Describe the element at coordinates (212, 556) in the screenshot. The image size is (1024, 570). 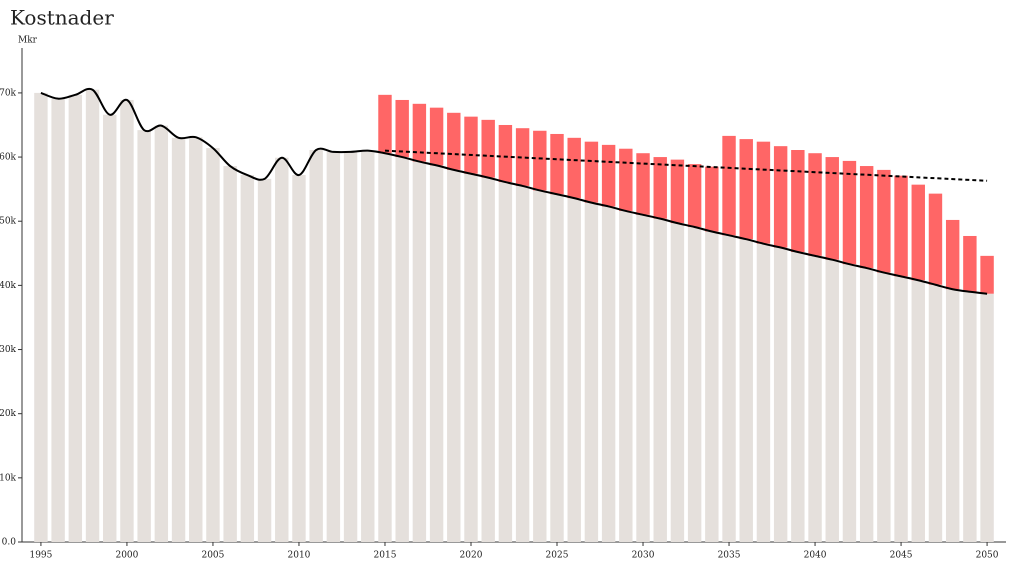
I see `x-tick-label: 2005` at that location.